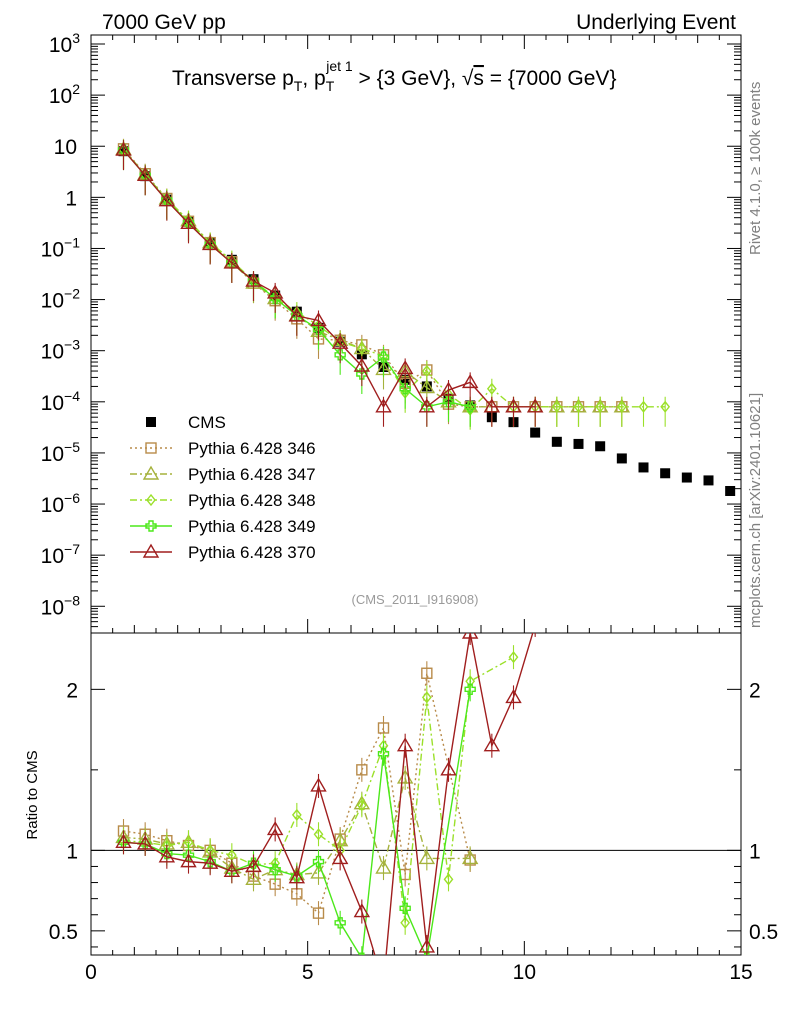 The width and height of the screenshot is (786, 1024). Describe the element at coordinates (252, 552) in the screenshot. I see `legend-label: Pythia 6.428 370` at that location.